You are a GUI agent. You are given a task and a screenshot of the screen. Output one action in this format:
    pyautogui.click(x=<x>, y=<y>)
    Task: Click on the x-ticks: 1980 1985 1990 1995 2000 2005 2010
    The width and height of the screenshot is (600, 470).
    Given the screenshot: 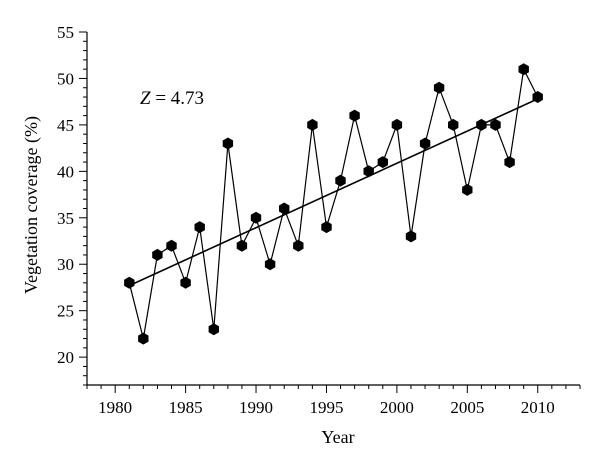 What is the action you would take?
    pyautogui.click(x=333, y=401)
    